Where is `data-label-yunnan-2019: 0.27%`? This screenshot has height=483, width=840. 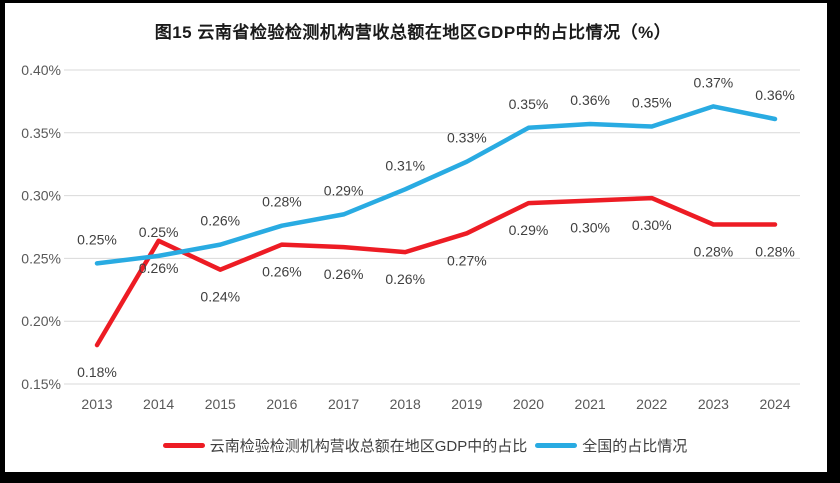
data-label-yunnan-2019: 0.27% is located at coordinates (467, 260).